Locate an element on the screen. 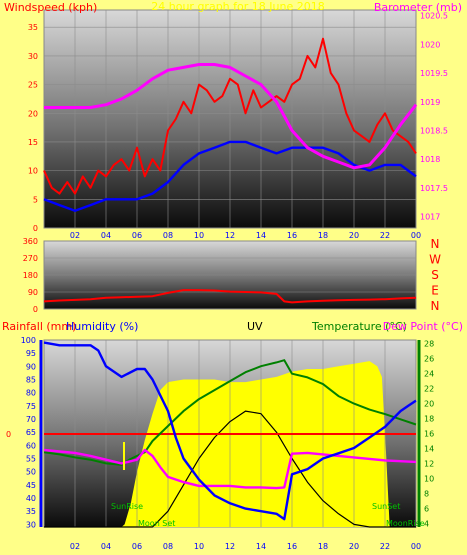 The height and width of the screenshot is (555, 467). moonset-label: Moon Set is located at coordinates (156, 523).